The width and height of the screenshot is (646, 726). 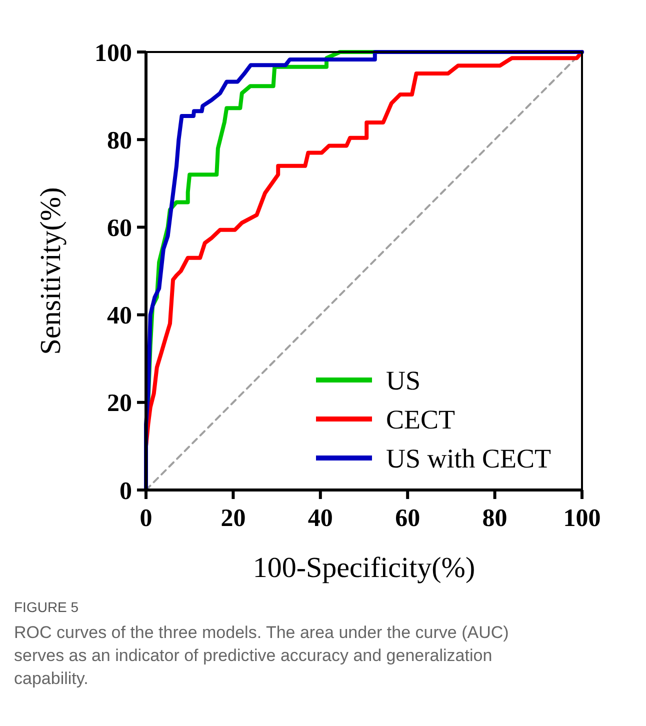 What do you see at coordinates (119, 316) in the screenshot?
I see `y-tick-label: 40` at bounding box center [119, 316].